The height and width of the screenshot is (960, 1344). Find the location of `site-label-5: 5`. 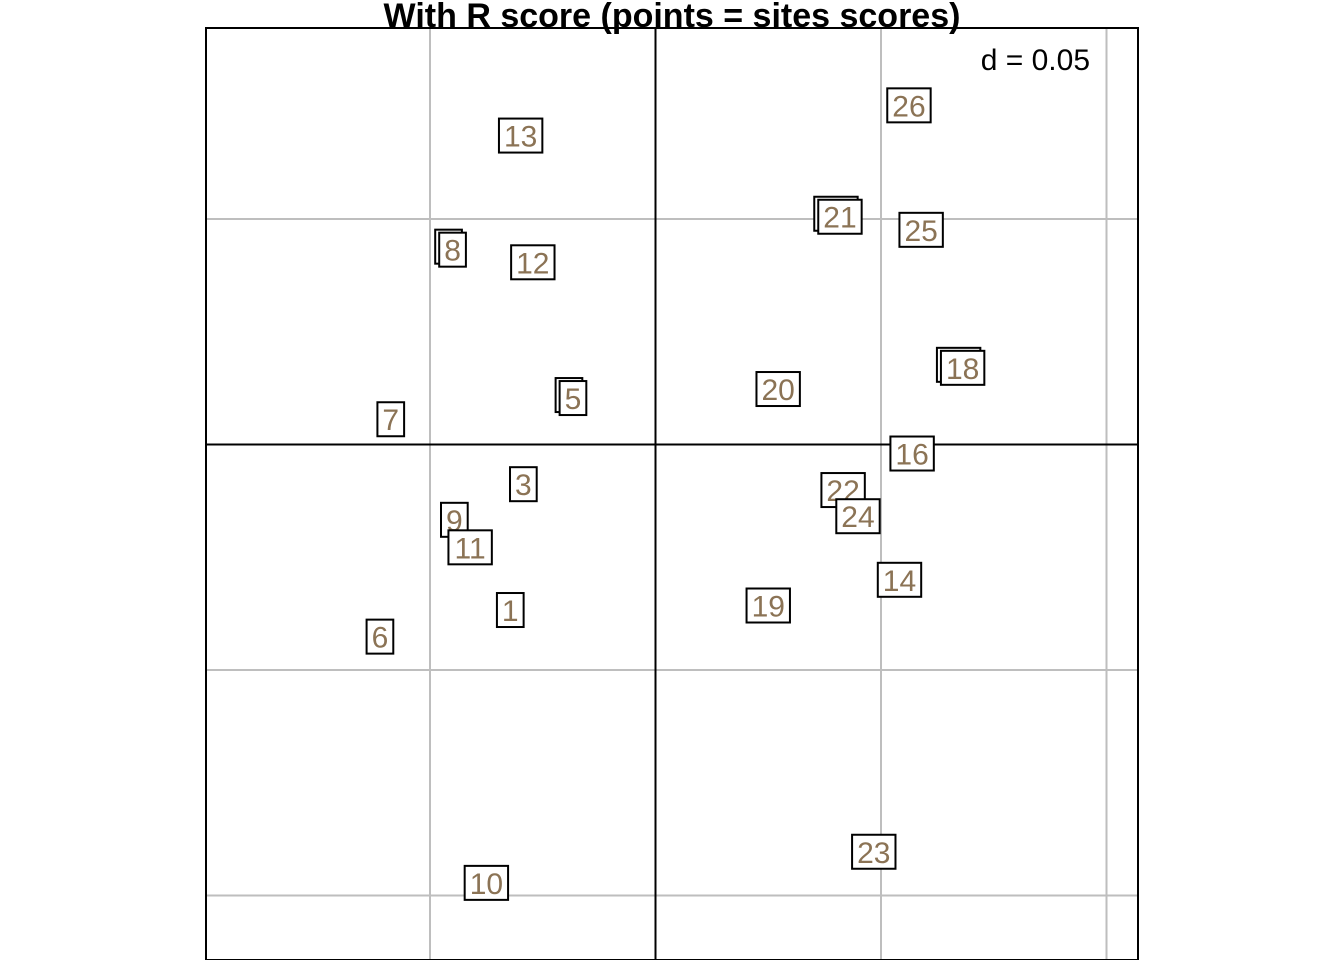

site-label-5: 5 is located at coordinates (571, 397).